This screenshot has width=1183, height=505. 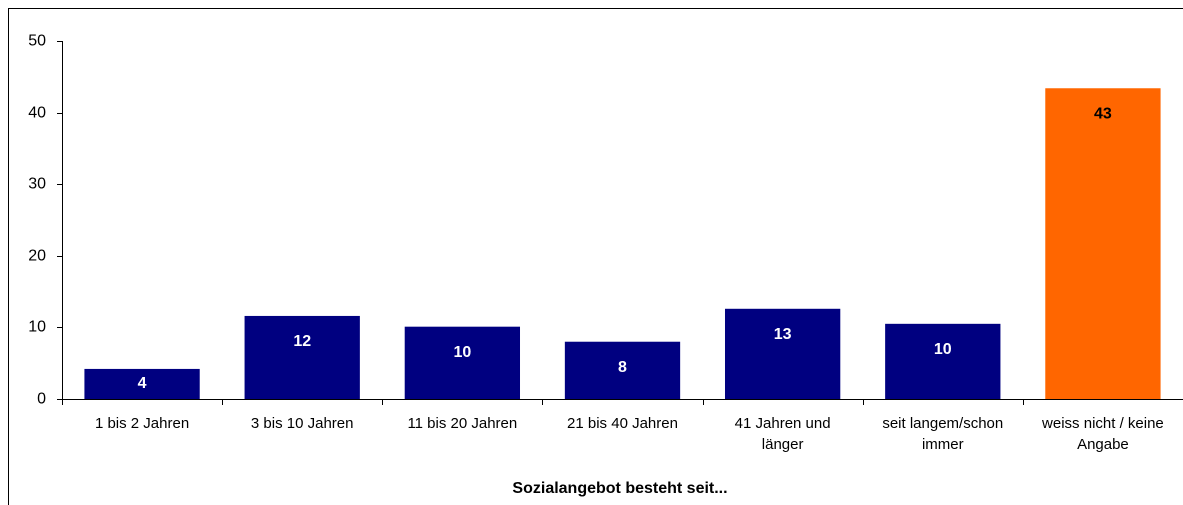 I want to click on x-tick-label: seit langem/schon immer, so click(x=943, y=434).